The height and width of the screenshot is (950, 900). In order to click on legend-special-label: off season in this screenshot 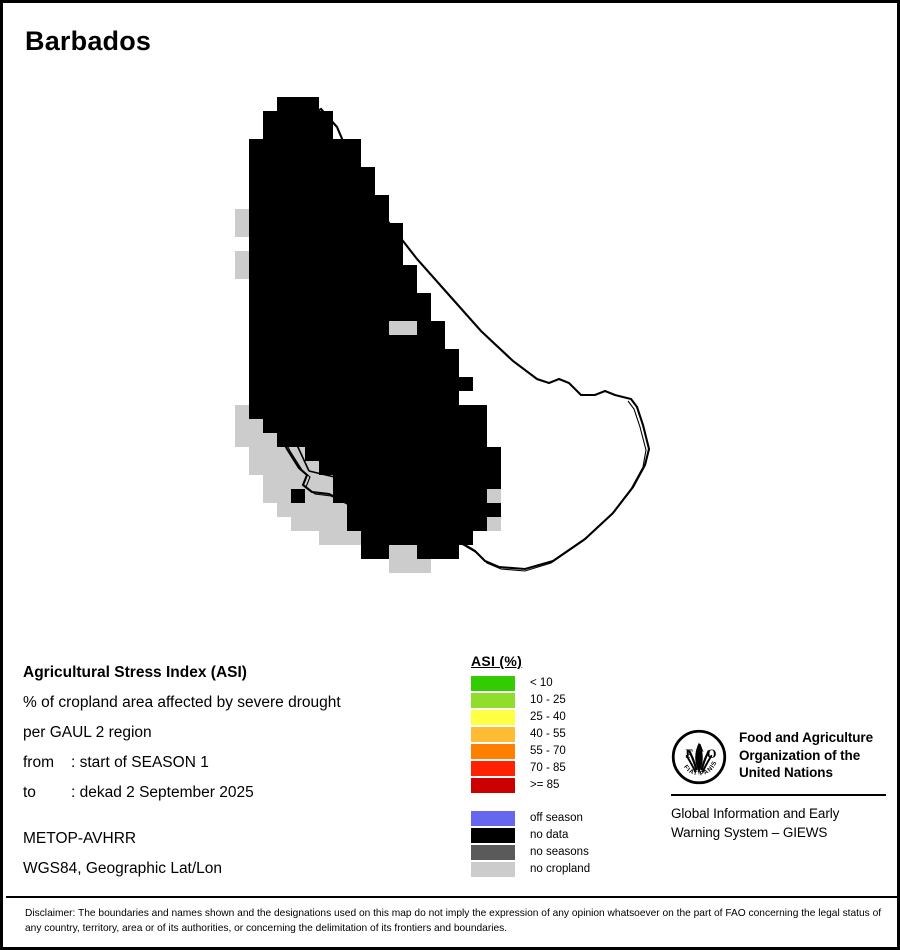, I will do `click(556, 818)`.